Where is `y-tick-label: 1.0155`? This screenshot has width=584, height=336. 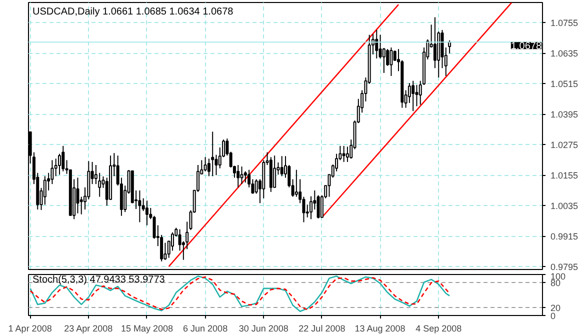 y-tick-label: 1.0155 is located at coordinates (564, 175).